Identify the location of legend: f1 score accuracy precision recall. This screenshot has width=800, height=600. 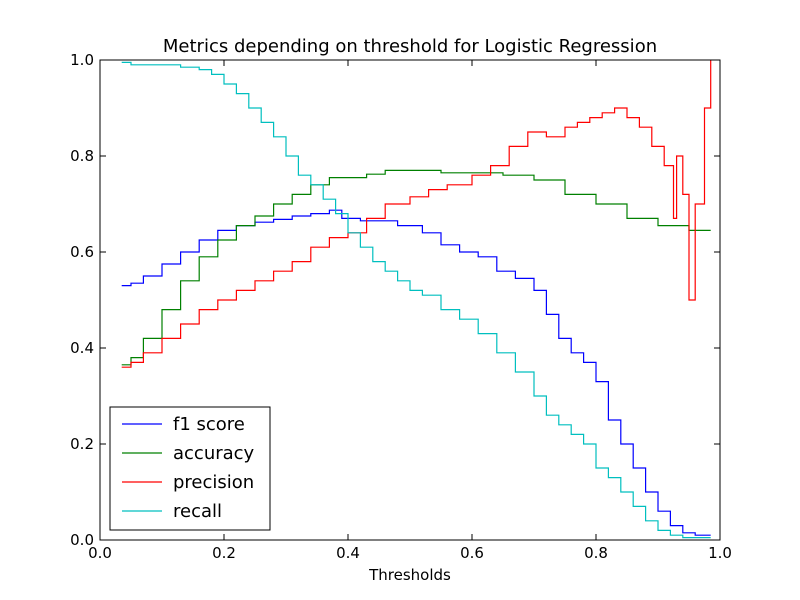
(190, 468).